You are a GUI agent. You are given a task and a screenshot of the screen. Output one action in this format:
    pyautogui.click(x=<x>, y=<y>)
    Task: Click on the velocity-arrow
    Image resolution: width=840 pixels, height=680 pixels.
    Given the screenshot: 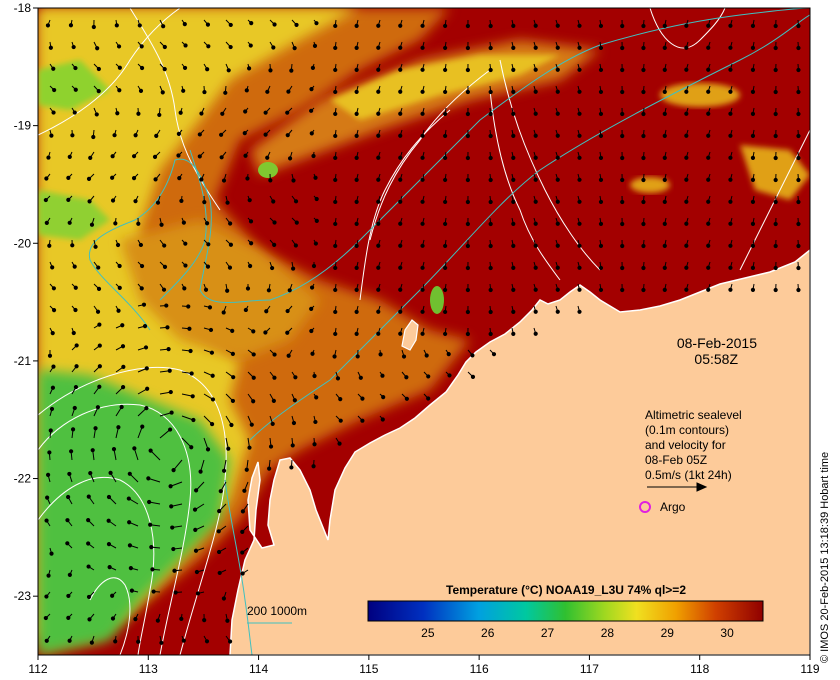 What is the action you would take?
    pyautogui.click(x=178, y=465)
    